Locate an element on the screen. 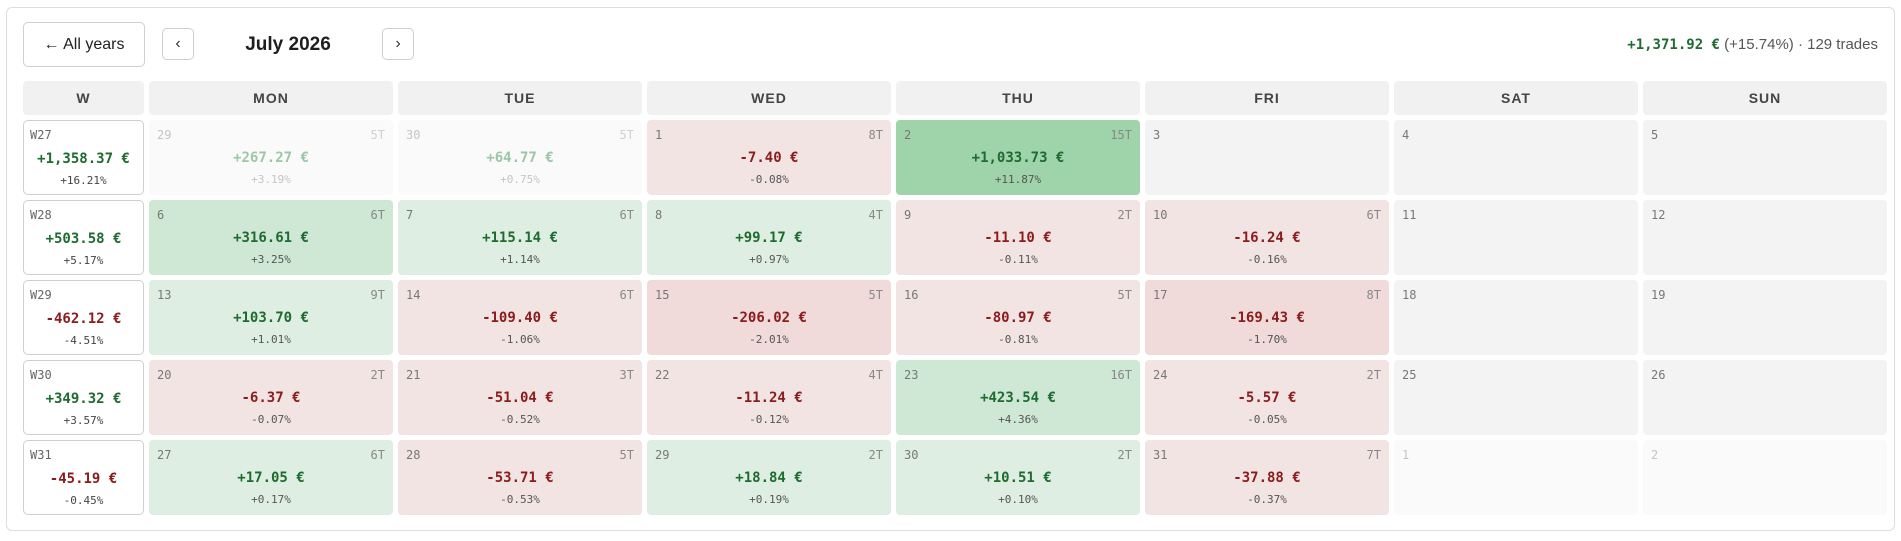 This screenshot has height=541, width=1901. day-cell: 3 is located at coordinates (1267, 157).